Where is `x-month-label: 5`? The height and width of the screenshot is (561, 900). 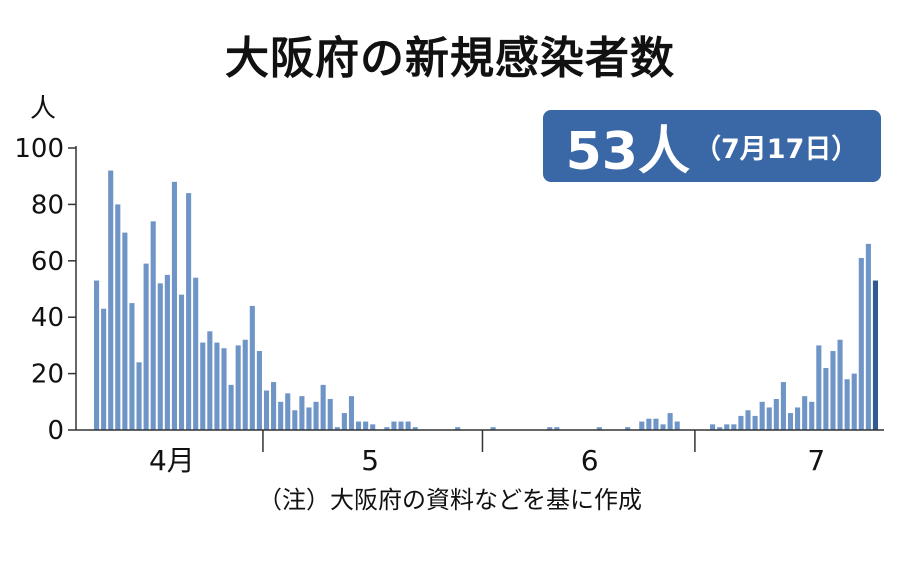
x-month-label: 5 is located at coordinates (370, 460).